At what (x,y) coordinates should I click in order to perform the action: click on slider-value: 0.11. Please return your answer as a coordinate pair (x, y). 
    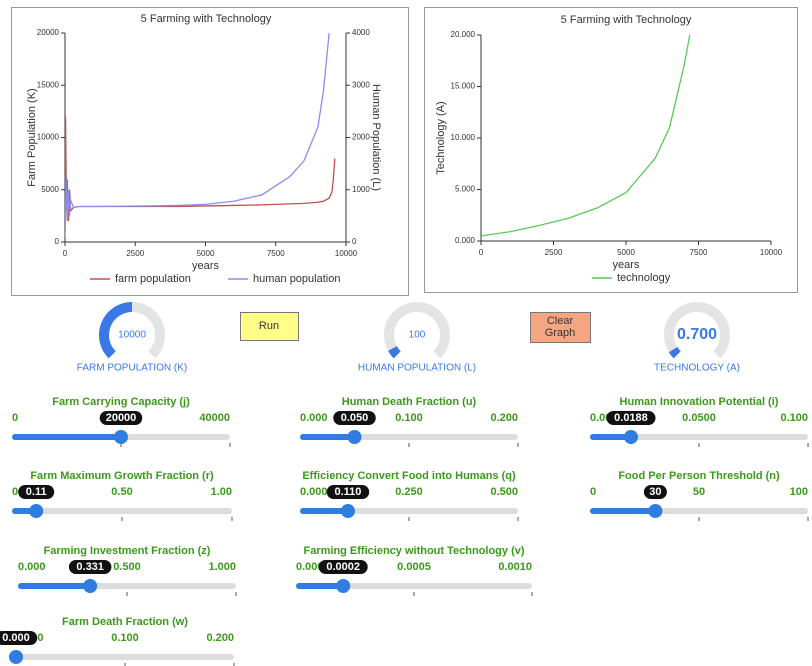
    Looking at the image, I should click on (36, 492).